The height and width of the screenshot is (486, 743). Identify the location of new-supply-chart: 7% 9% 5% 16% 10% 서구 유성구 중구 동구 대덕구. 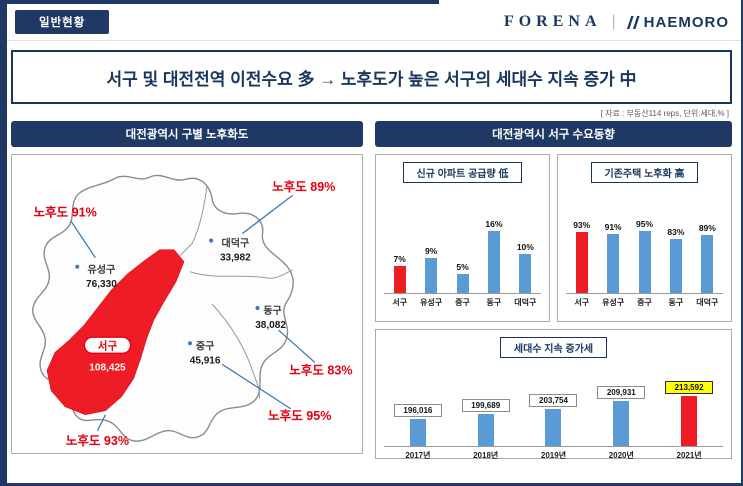
(462, 254).